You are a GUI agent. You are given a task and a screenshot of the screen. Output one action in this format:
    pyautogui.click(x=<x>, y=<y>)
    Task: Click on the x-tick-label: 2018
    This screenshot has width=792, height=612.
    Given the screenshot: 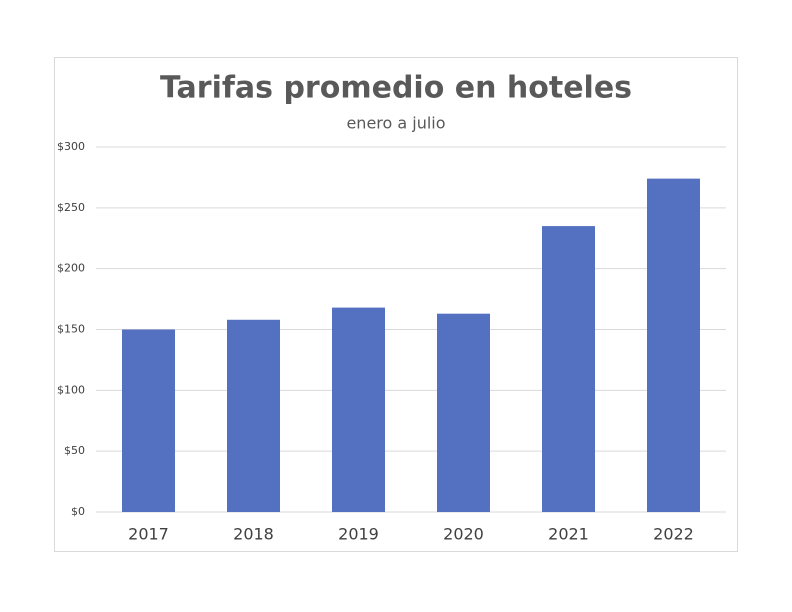 What is the action you would take?
    pyautogui.click(x=253, y=534)
    